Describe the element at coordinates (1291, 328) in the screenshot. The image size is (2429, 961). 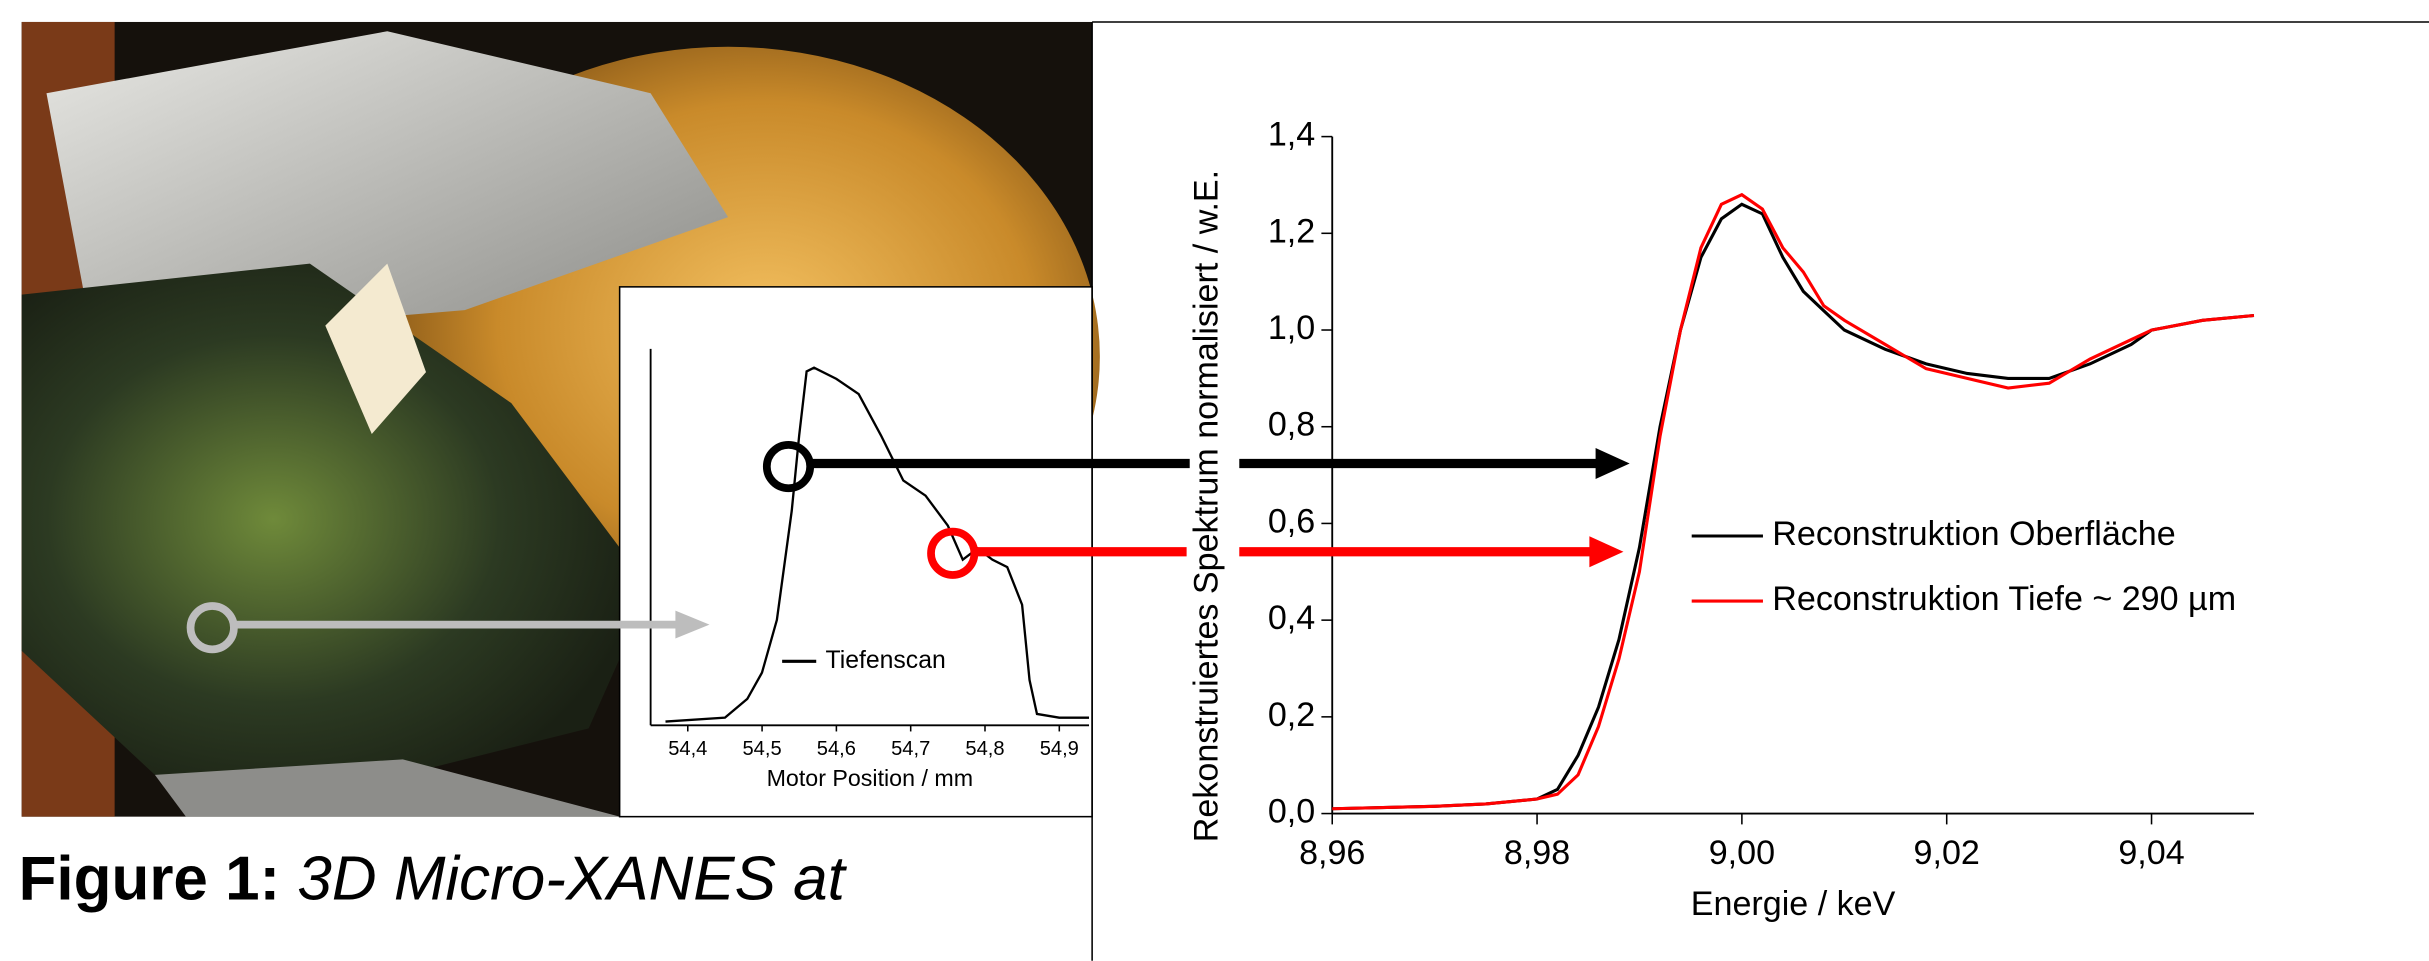
I see `y-tick-label: 1,0` at that location.